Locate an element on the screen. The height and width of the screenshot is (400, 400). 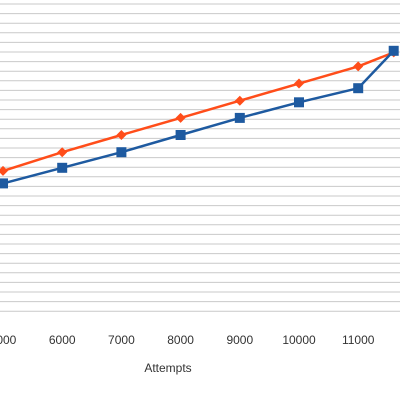
x-tick-label: 6000 is located at coordinates (62, 340).